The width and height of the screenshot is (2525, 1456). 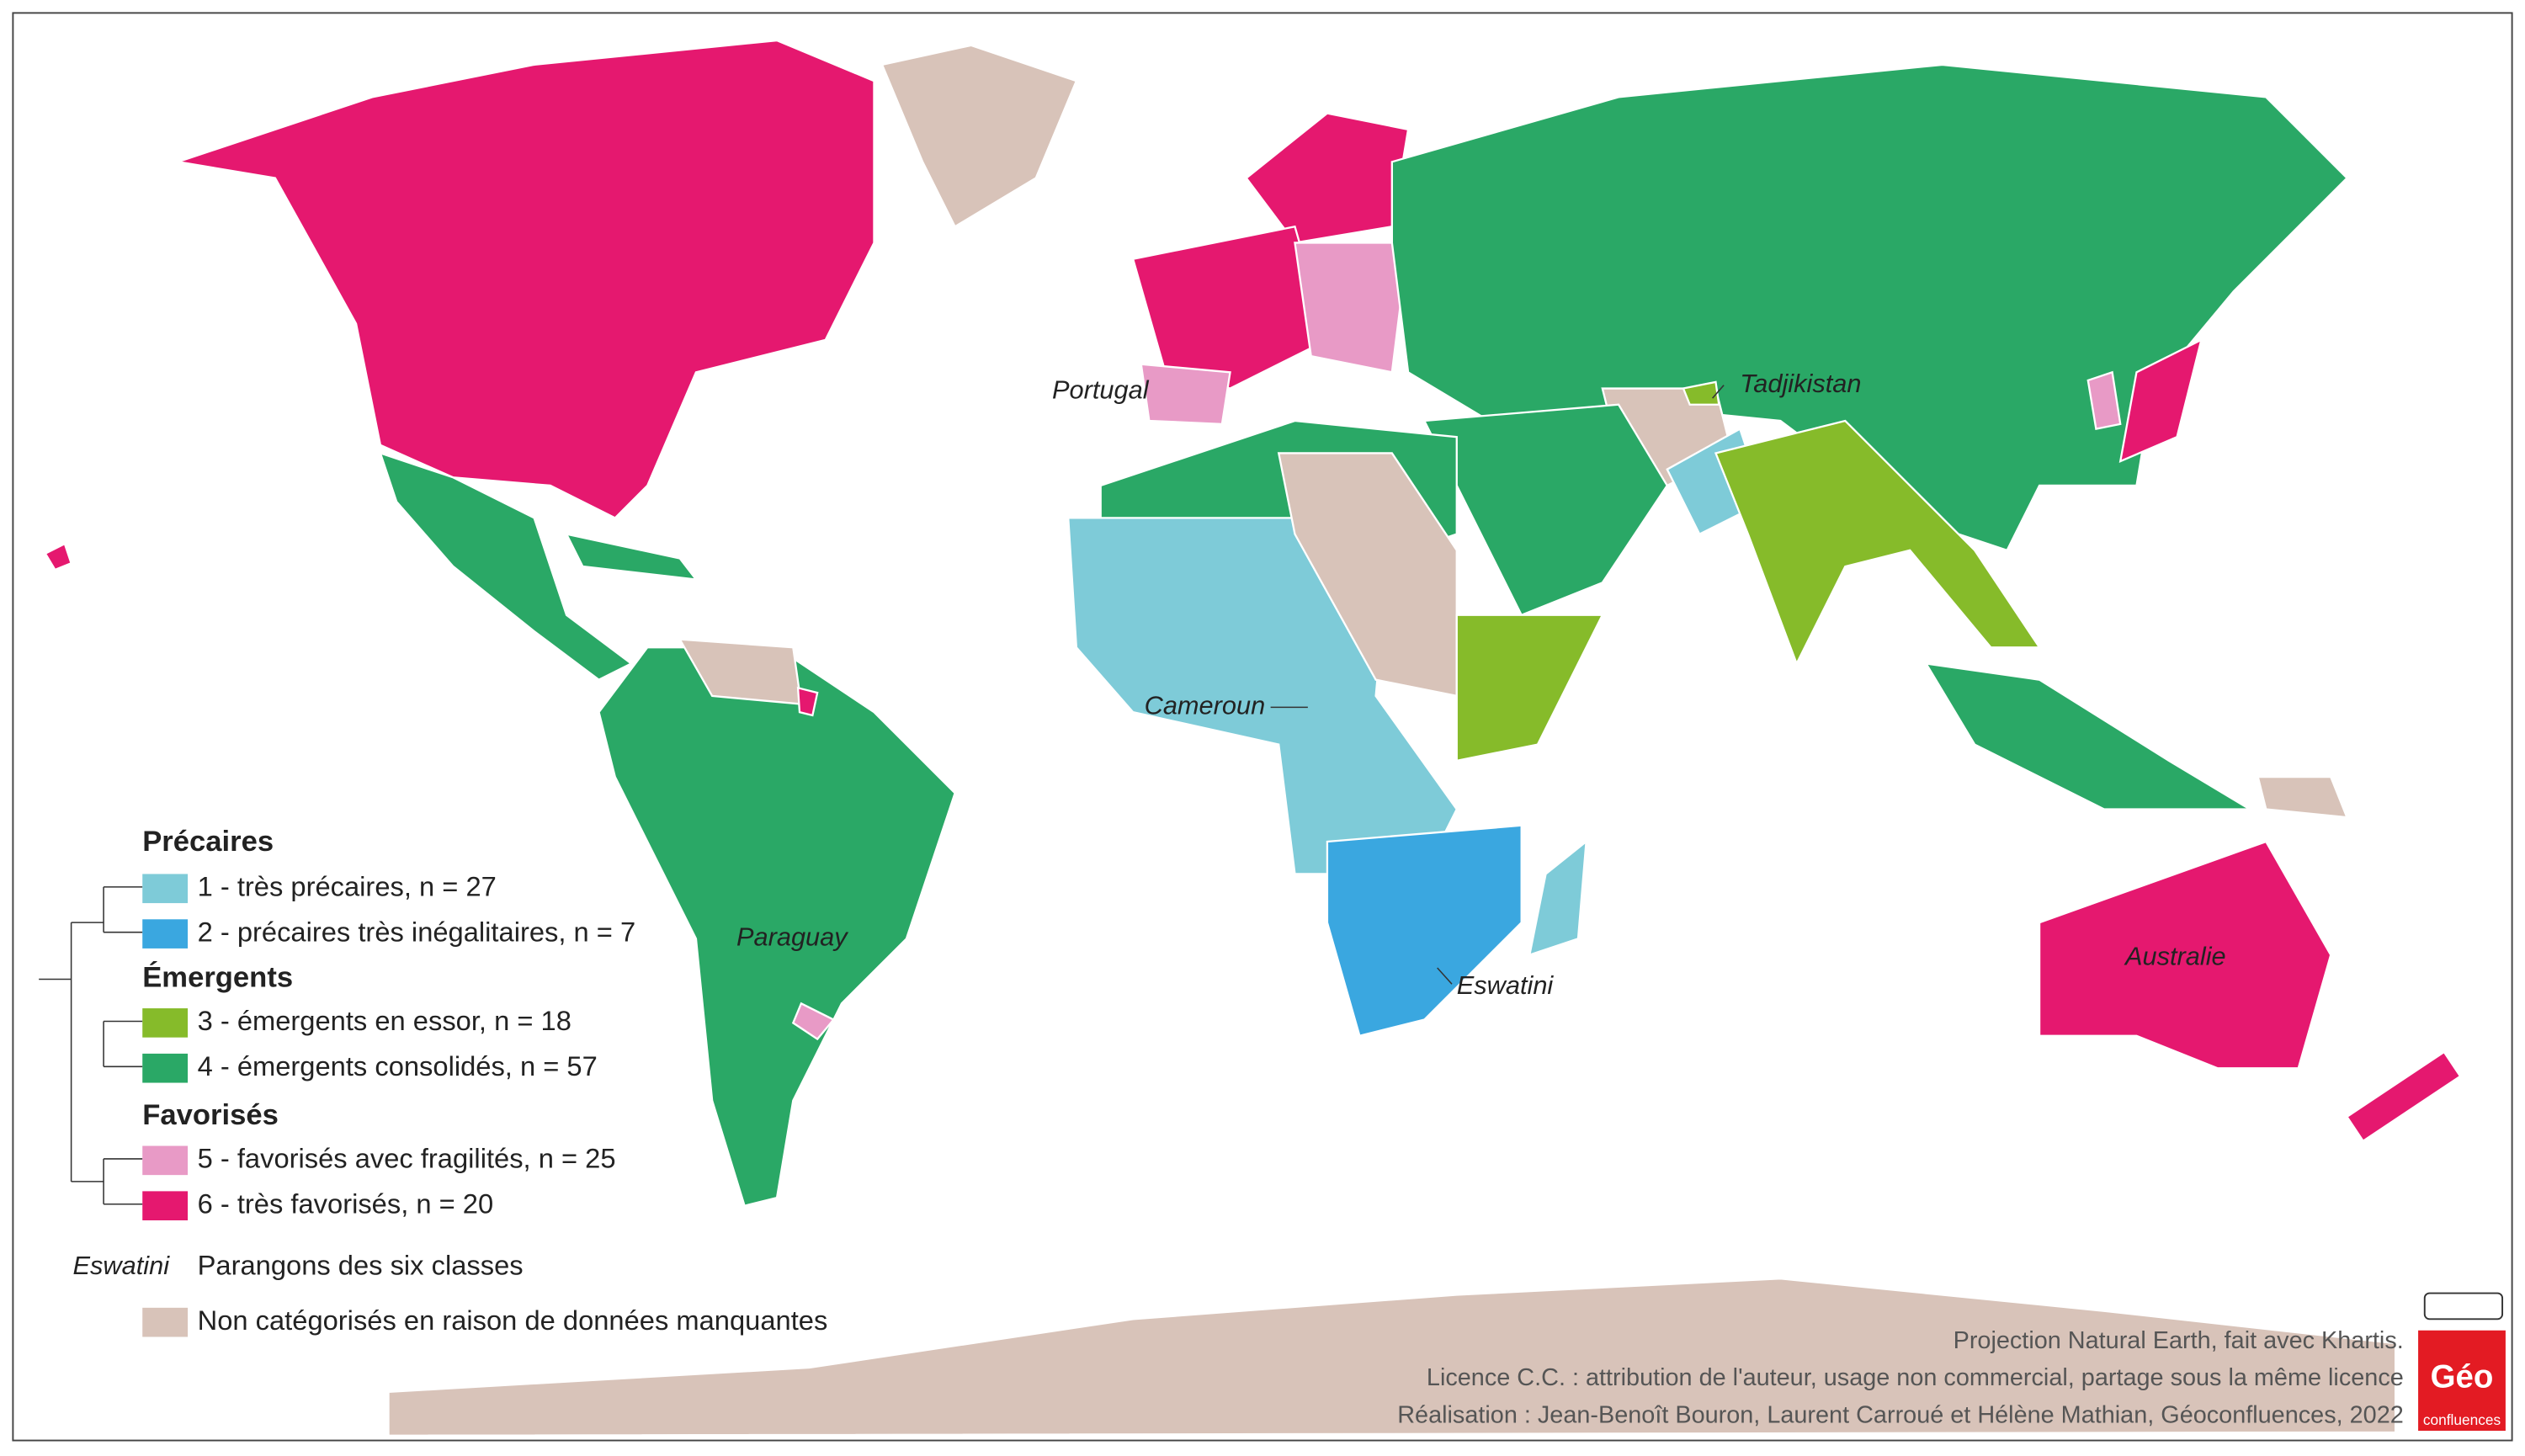 What do you see at coordinates (1869, 307) in the screenshot?
I see `russia-asia` at bounding box center [1869, 307].